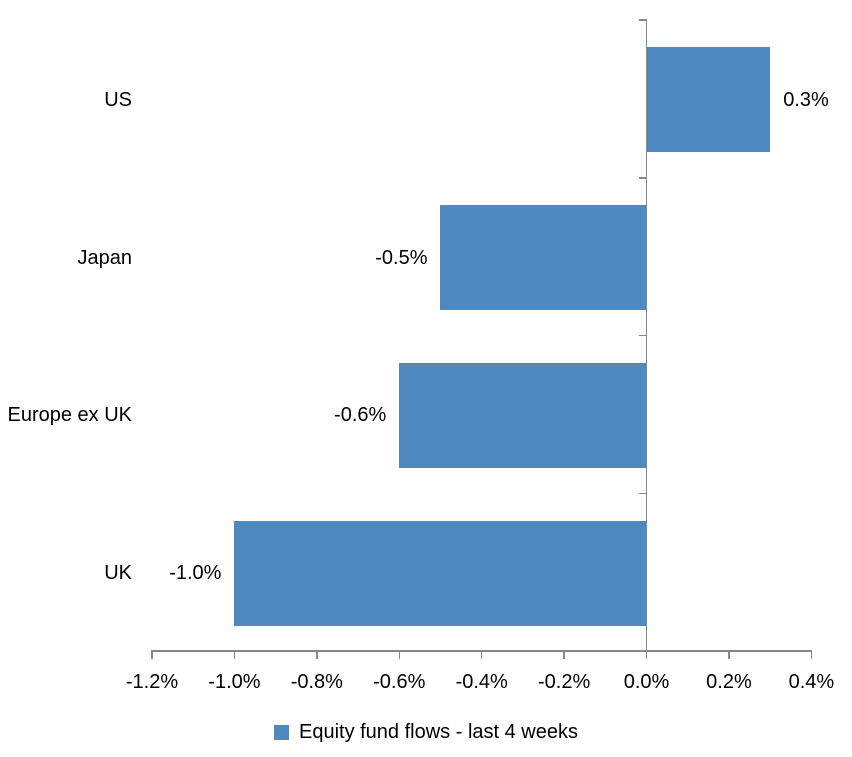 The width and height of the screenshot is (852, 757). I want to click on y-axis-line, so click(646, 335).